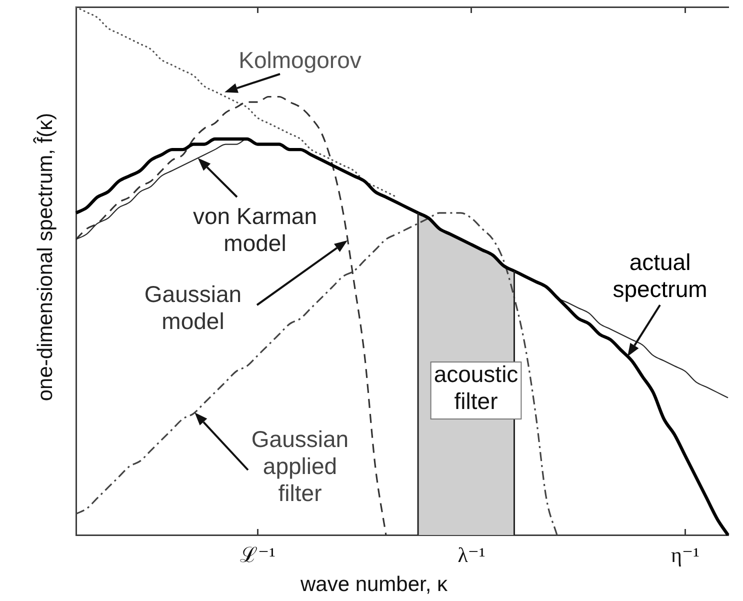  I want to click on series-label: von Karman model, so click(255, 229).